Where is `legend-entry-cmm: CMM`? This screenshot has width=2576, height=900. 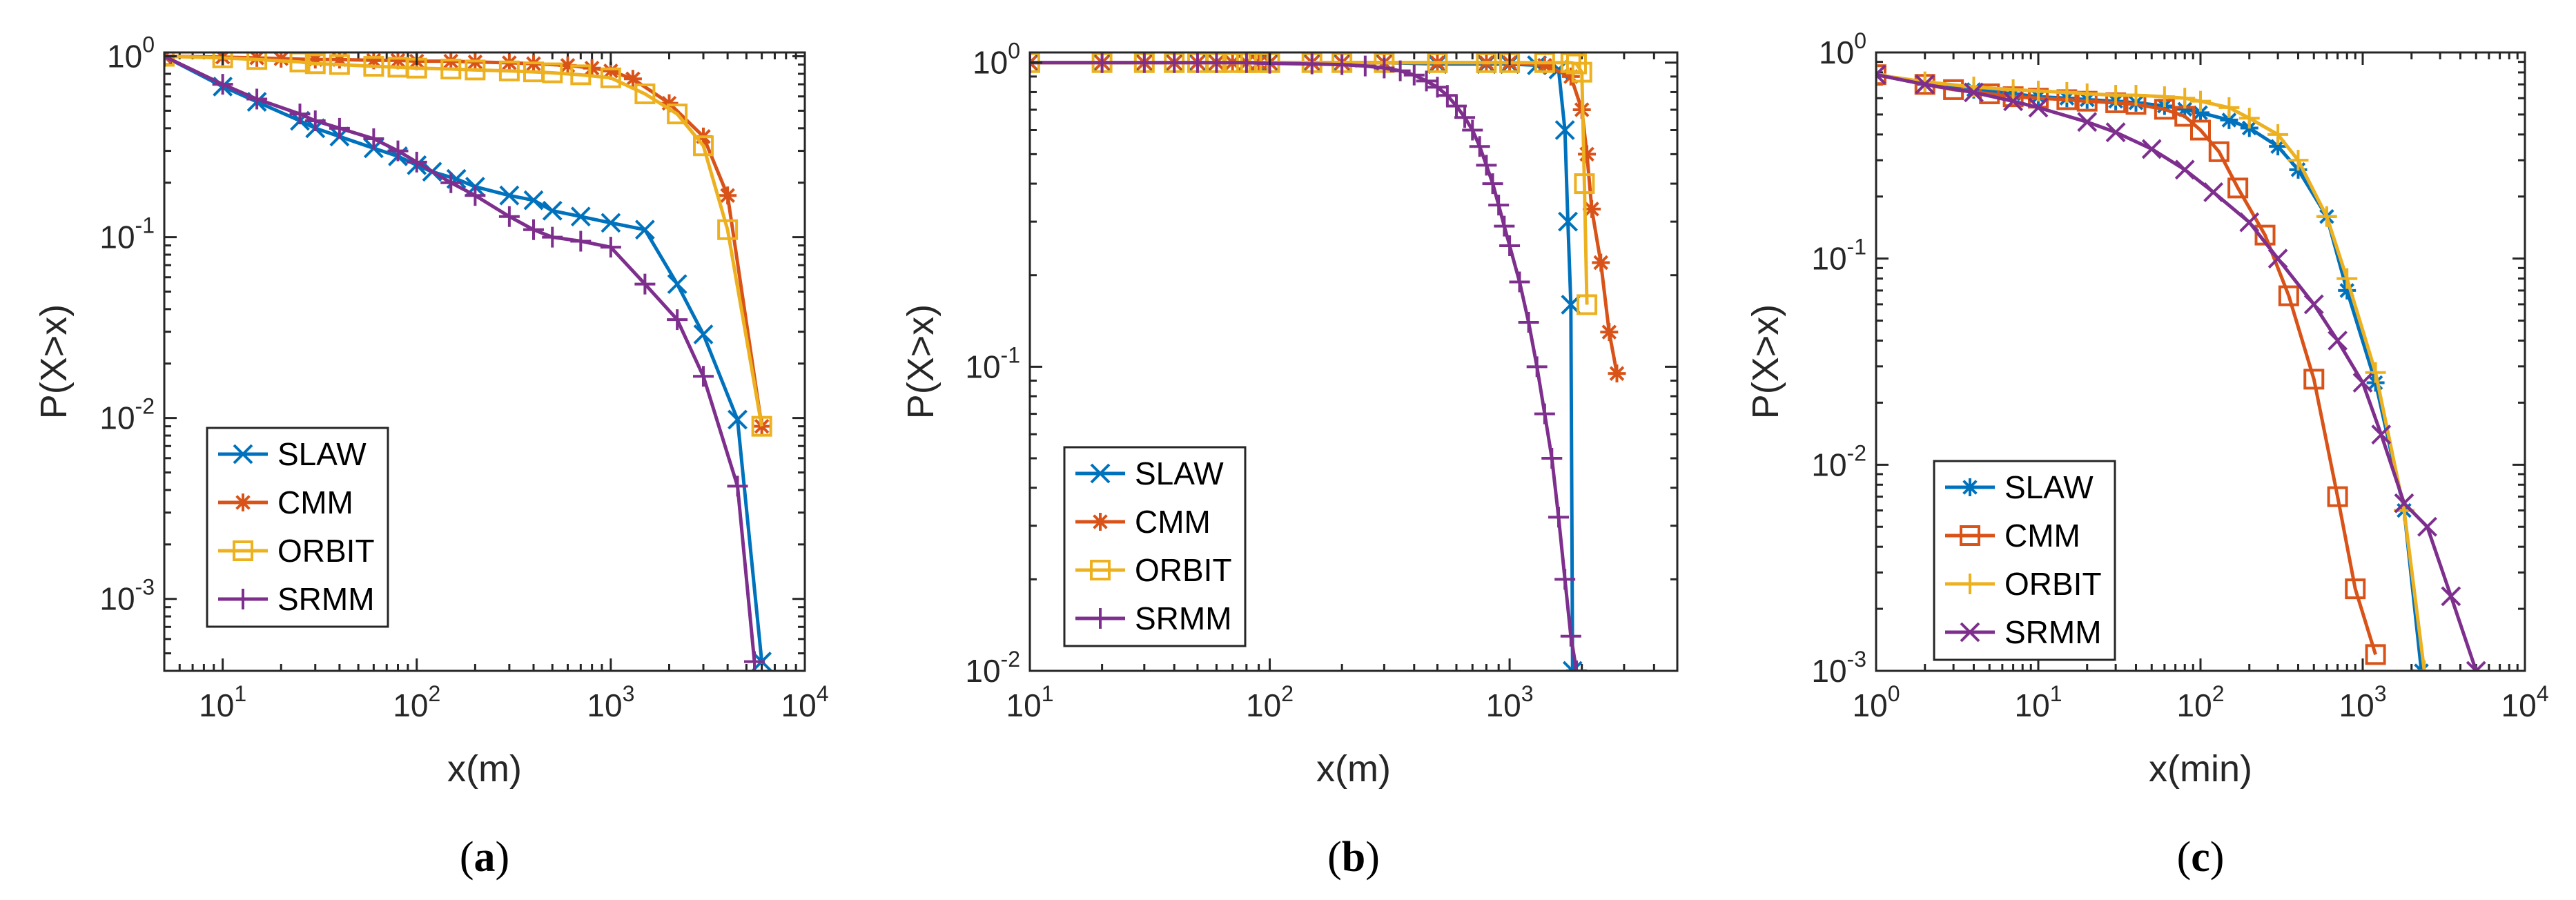
legend-entry-cmm: CMM is located at coordinates (2012, 536).